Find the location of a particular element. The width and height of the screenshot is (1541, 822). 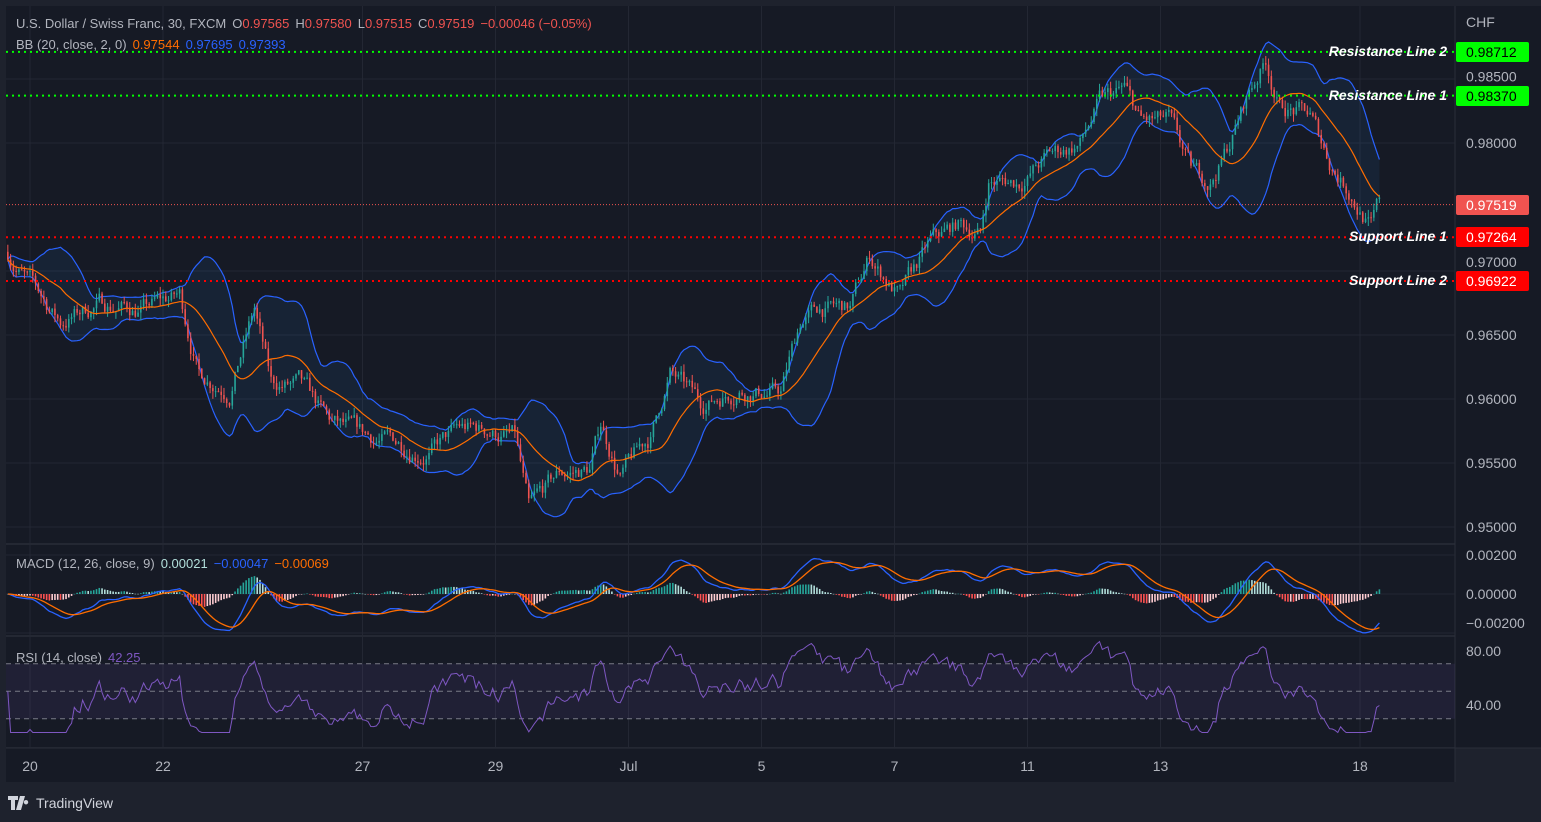

line-label: Support Line 1 is located at coordinates (1398, 236).